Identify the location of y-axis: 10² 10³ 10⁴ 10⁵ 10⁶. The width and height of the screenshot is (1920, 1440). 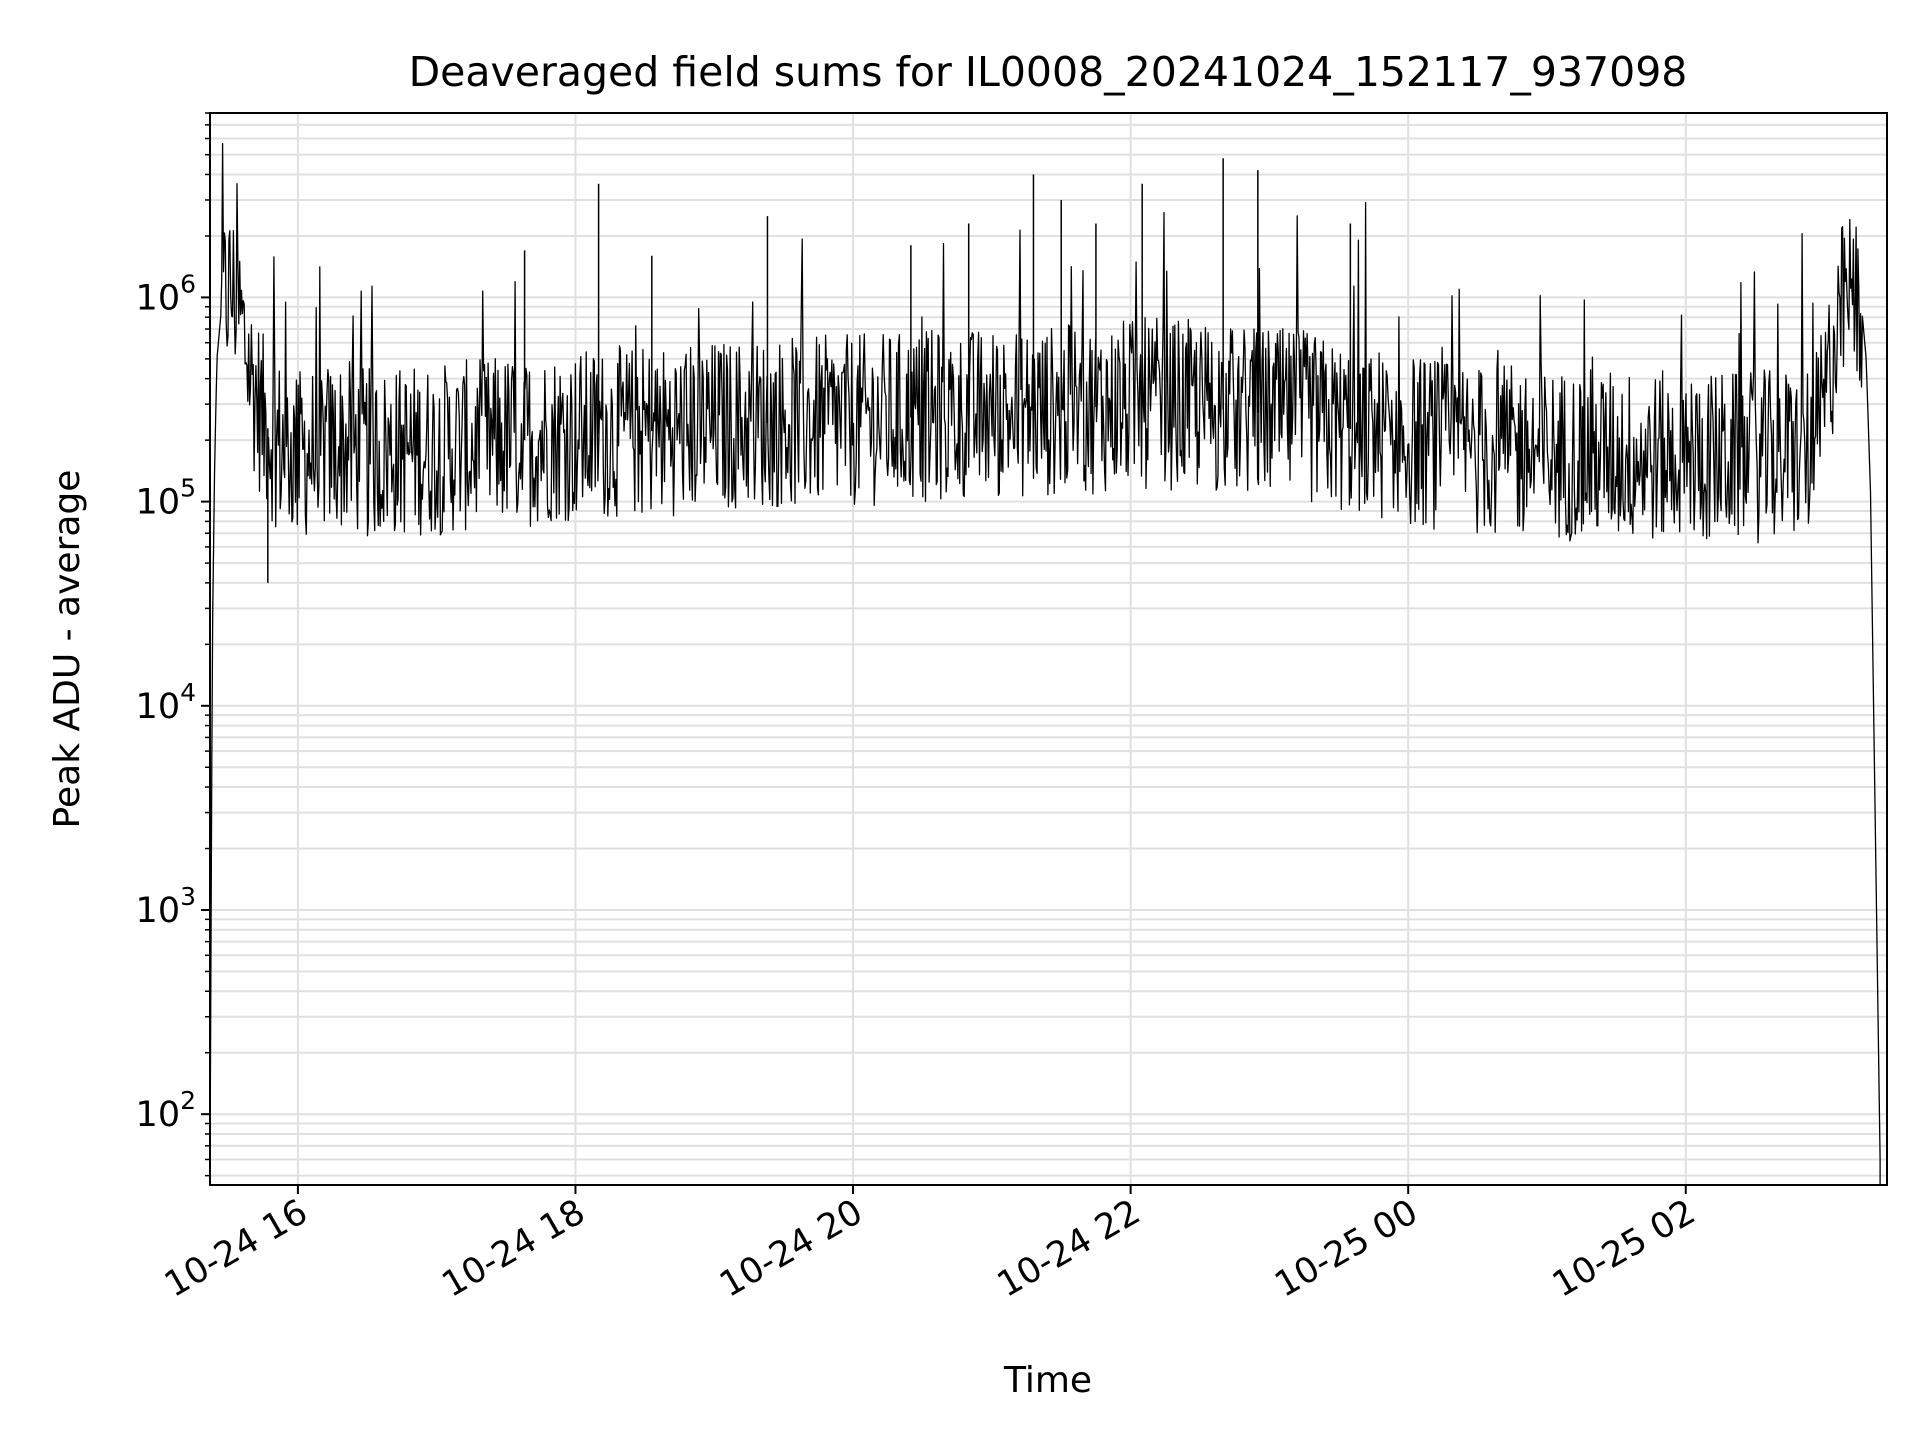
(173, 644).